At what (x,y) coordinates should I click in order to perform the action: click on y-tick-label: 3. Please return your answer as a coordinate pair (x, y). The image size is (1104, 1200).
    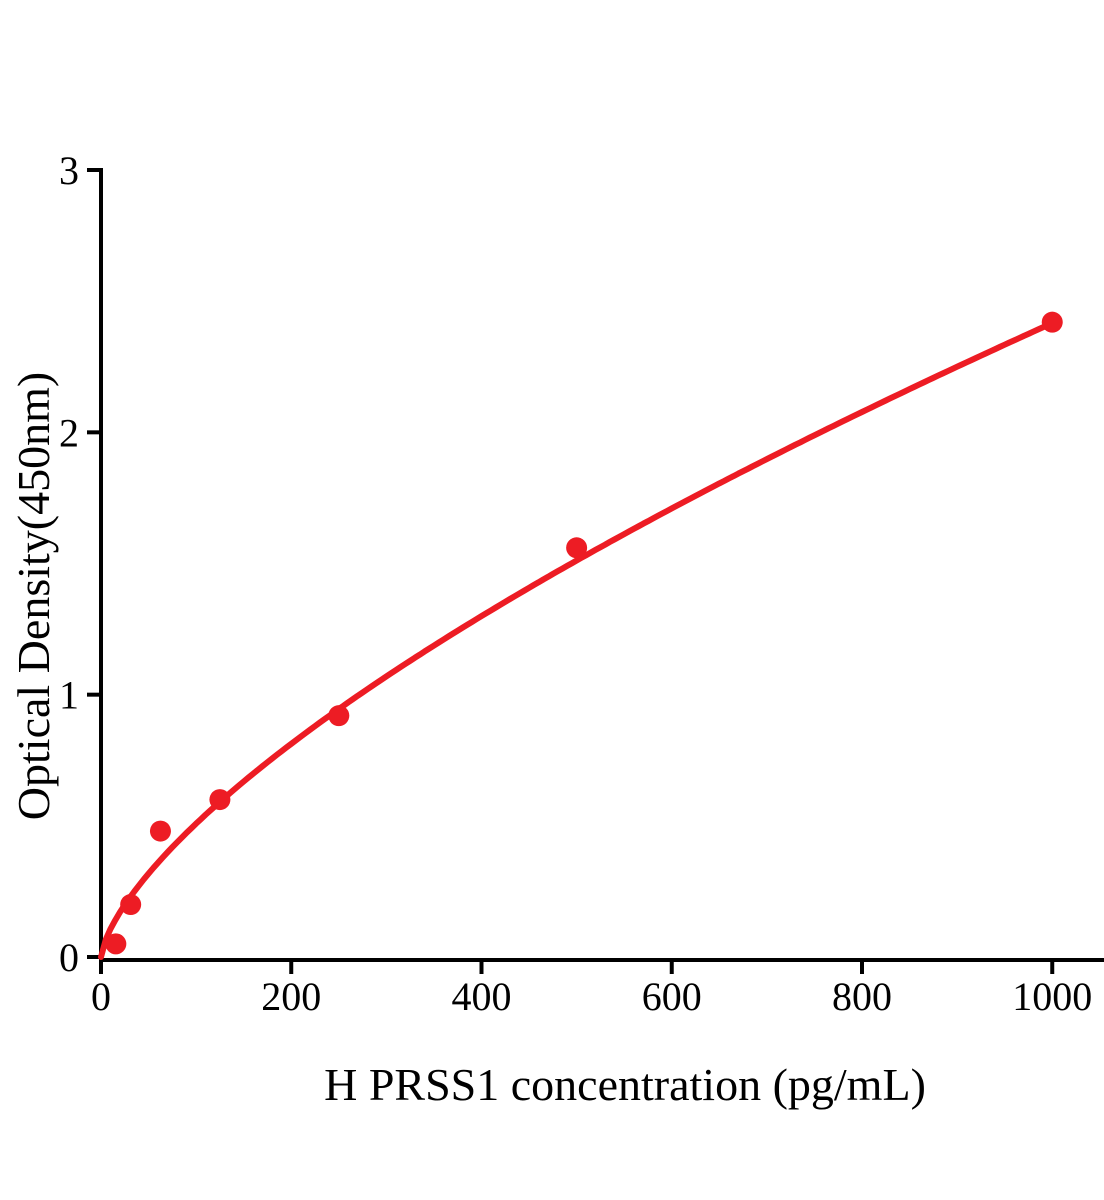
    Looking at the image, I should click on (69, 170).